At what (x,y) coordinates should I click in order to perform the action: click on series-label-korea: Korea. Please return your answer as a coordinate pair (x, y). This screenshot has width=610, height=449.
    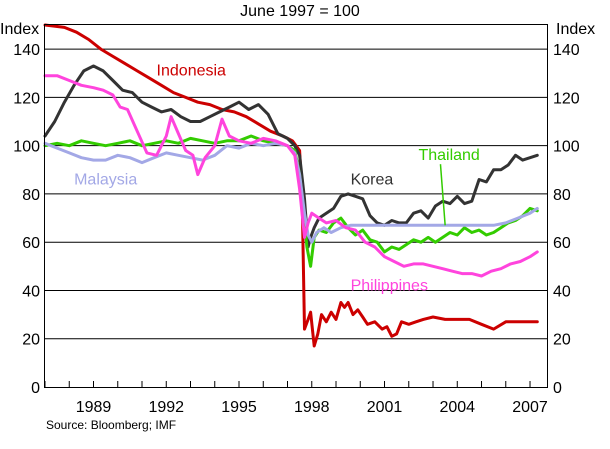
    Looking at the image, I should click on (372, 179).